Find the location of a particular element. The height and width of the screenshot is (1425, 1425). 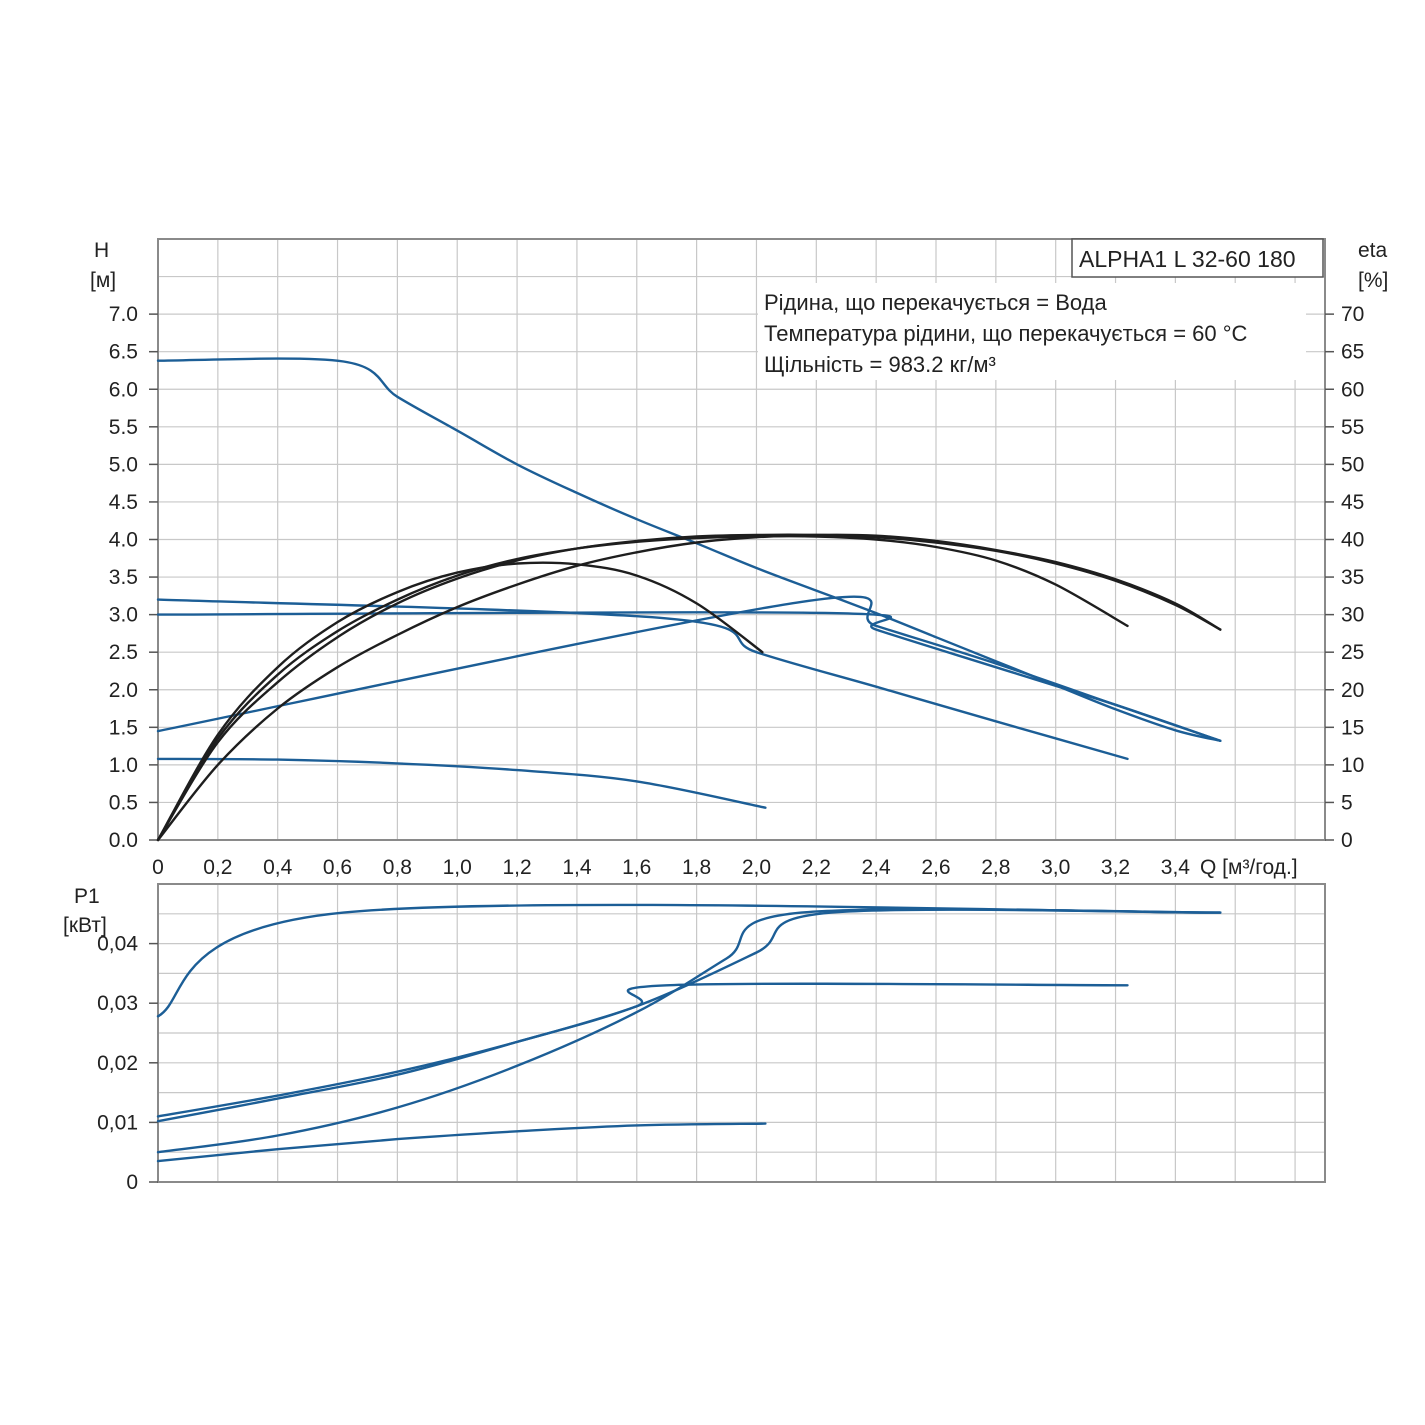

x-tick-label: 2,8 is located at coordinates (995, 867).